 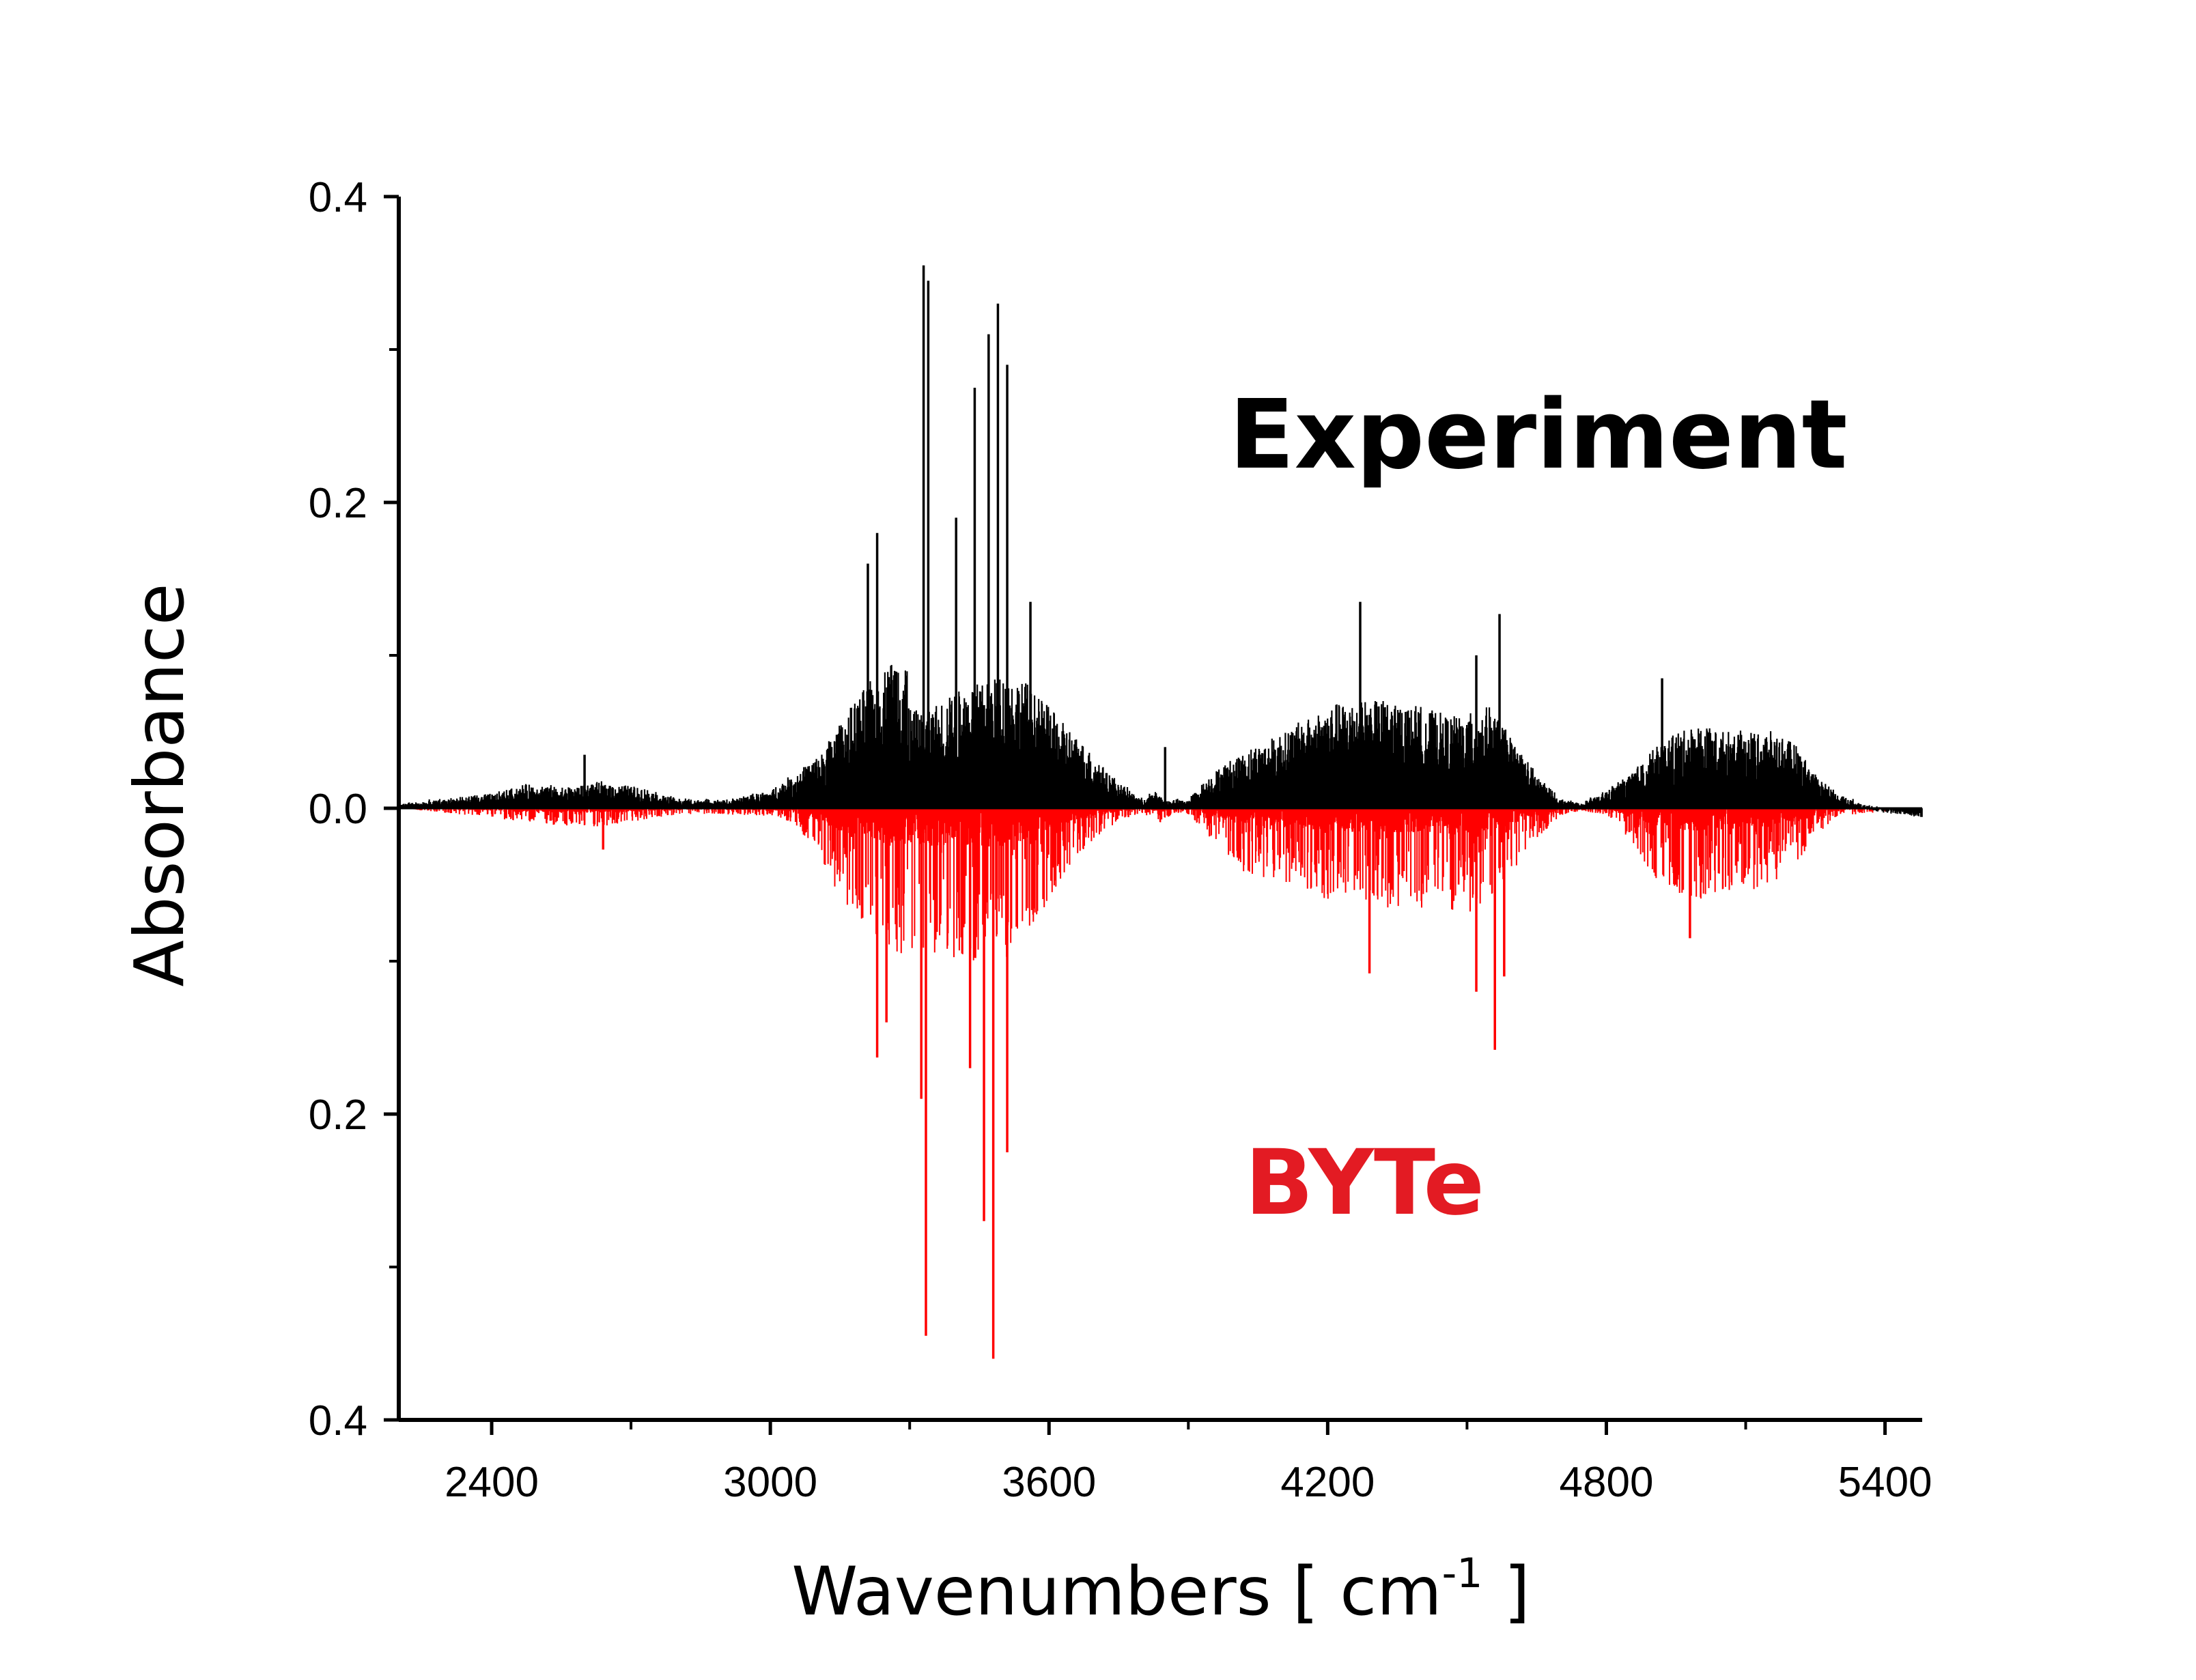 I want to click on x-axis-title-superscript: -1, so click(x=1462, y=1573).